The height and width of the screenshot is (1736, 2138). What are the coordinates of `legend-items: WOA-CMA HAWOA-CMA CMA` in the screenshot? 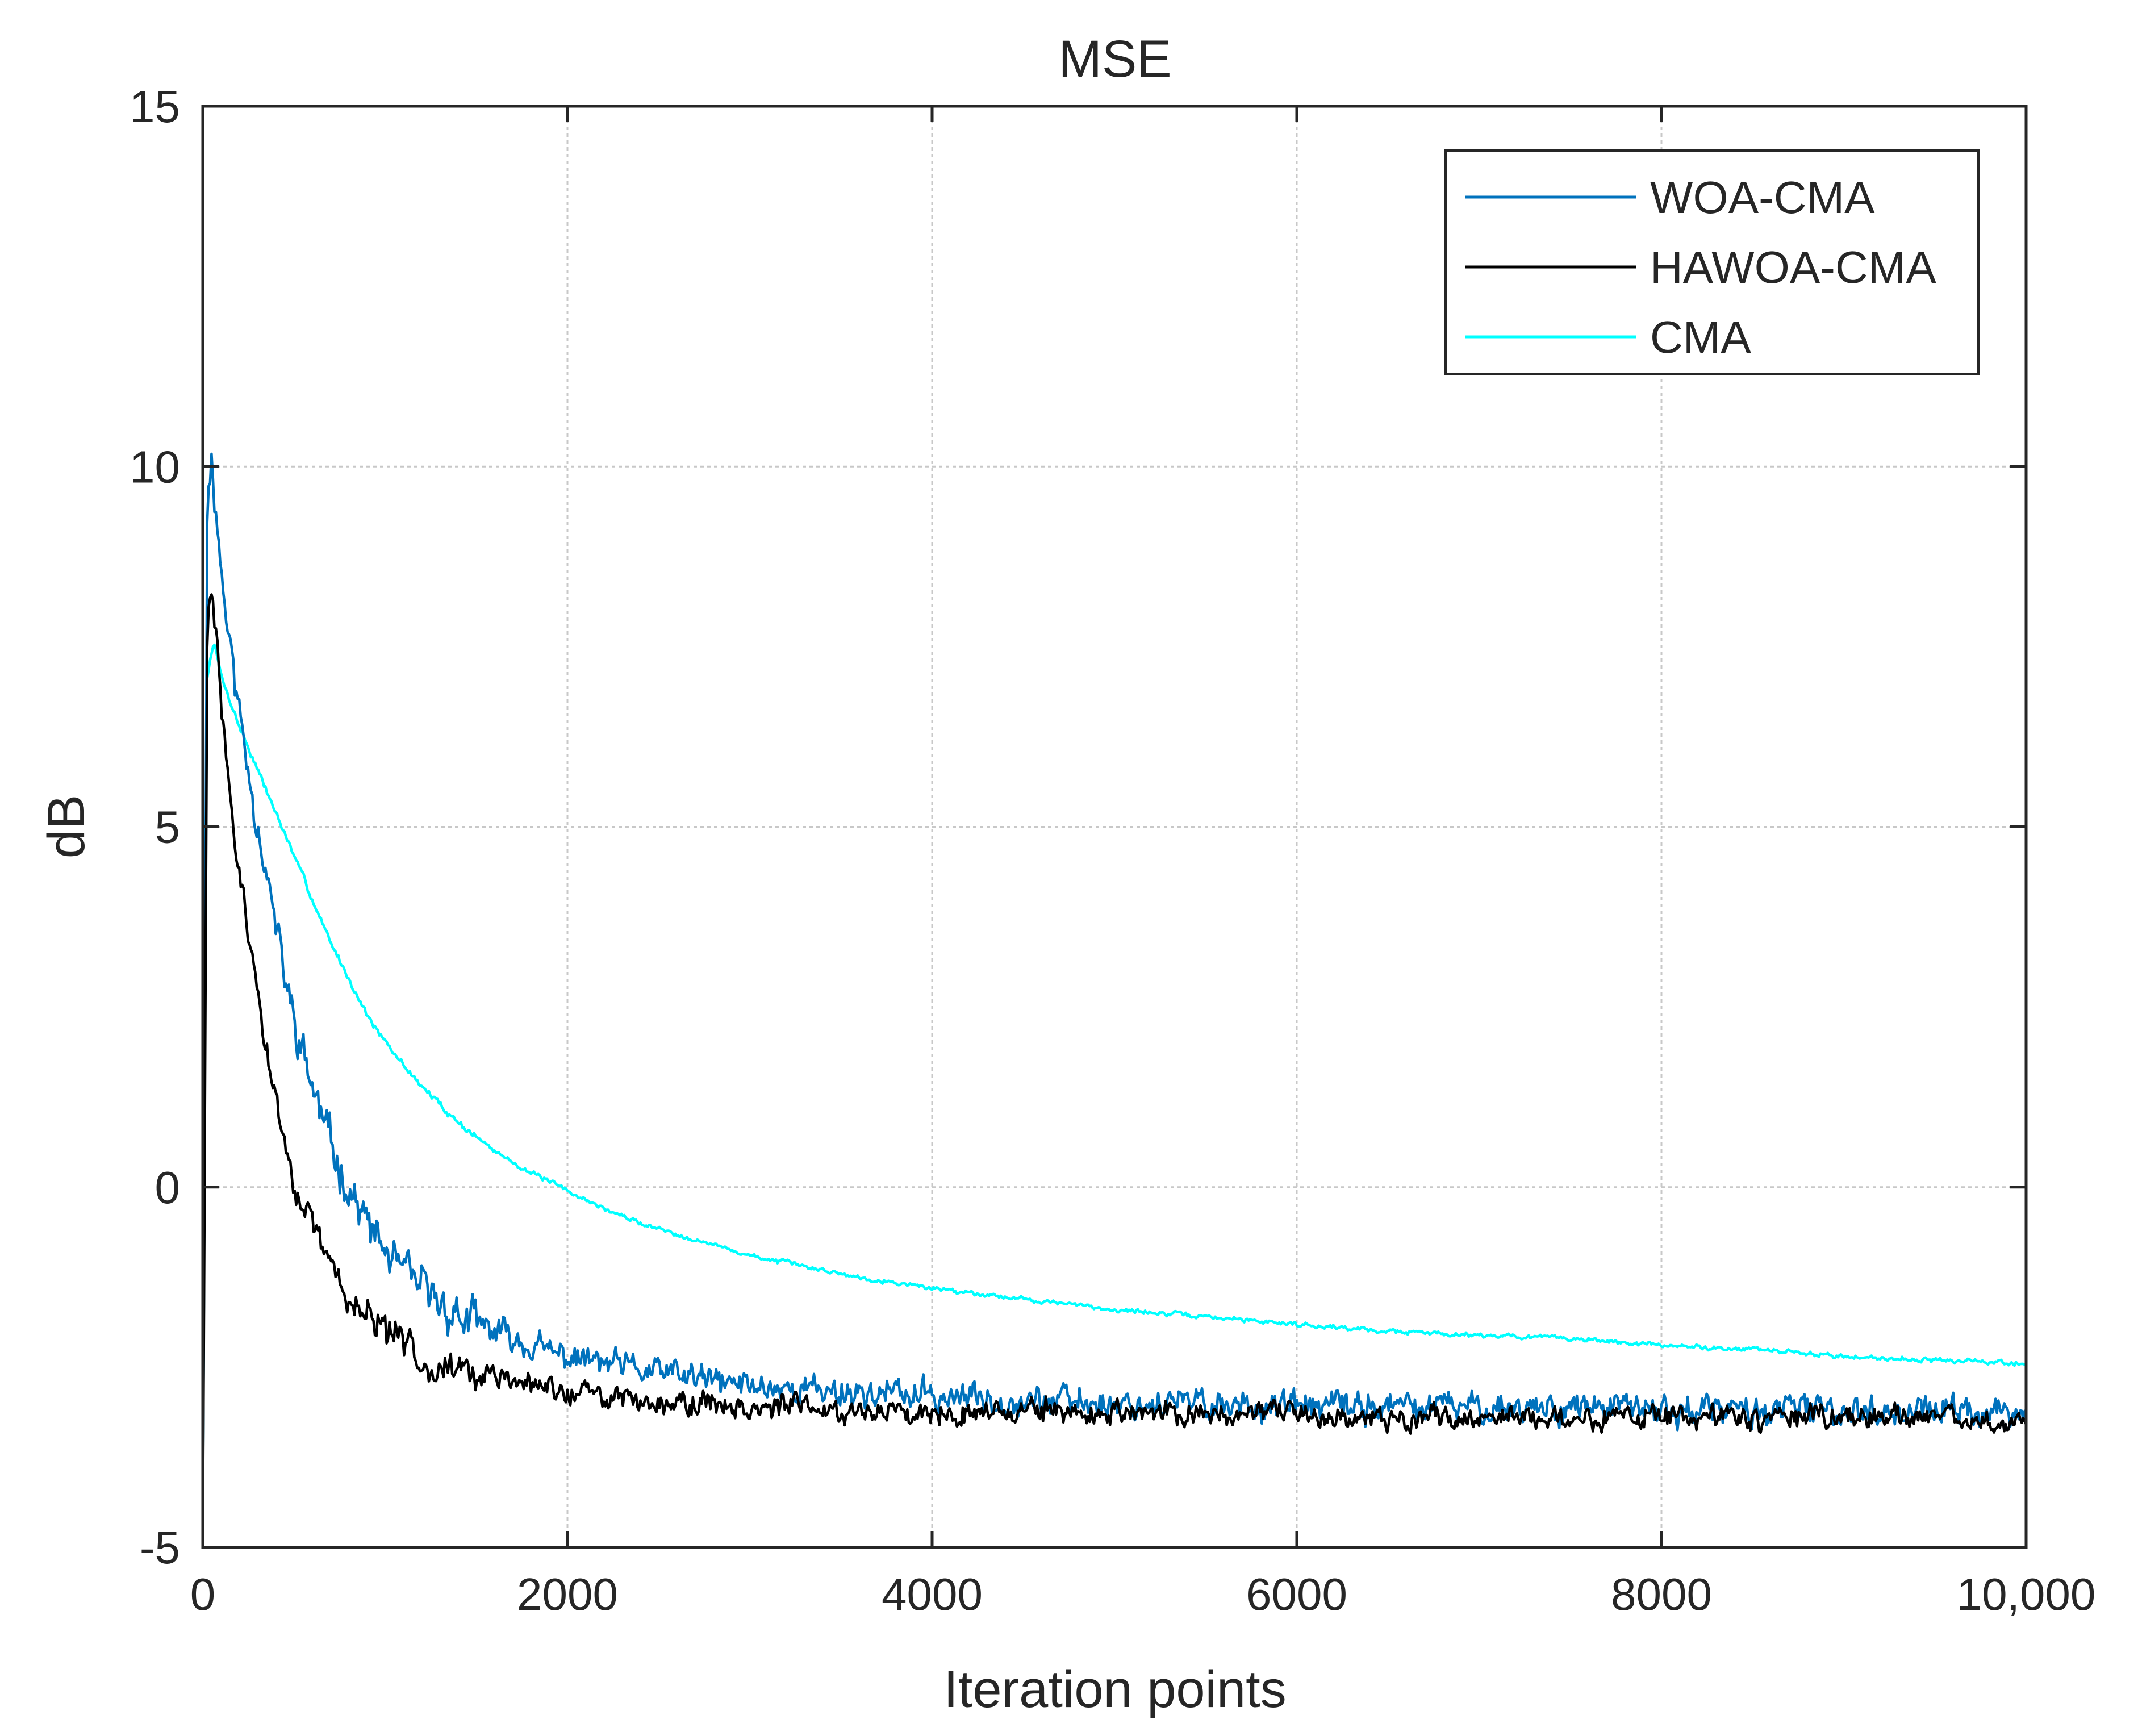 It's located at (1700, 267).